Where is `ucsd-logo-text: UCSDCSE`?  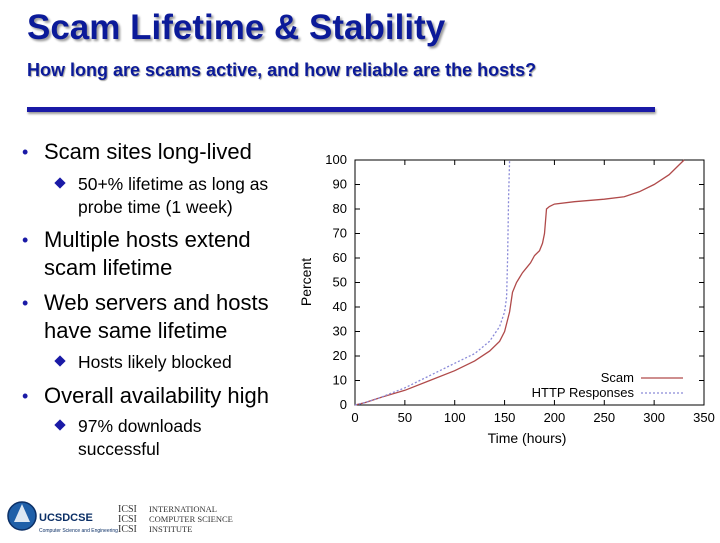
ucsd-logo-text: UCSDCSE is located at coordinates (66, 518).